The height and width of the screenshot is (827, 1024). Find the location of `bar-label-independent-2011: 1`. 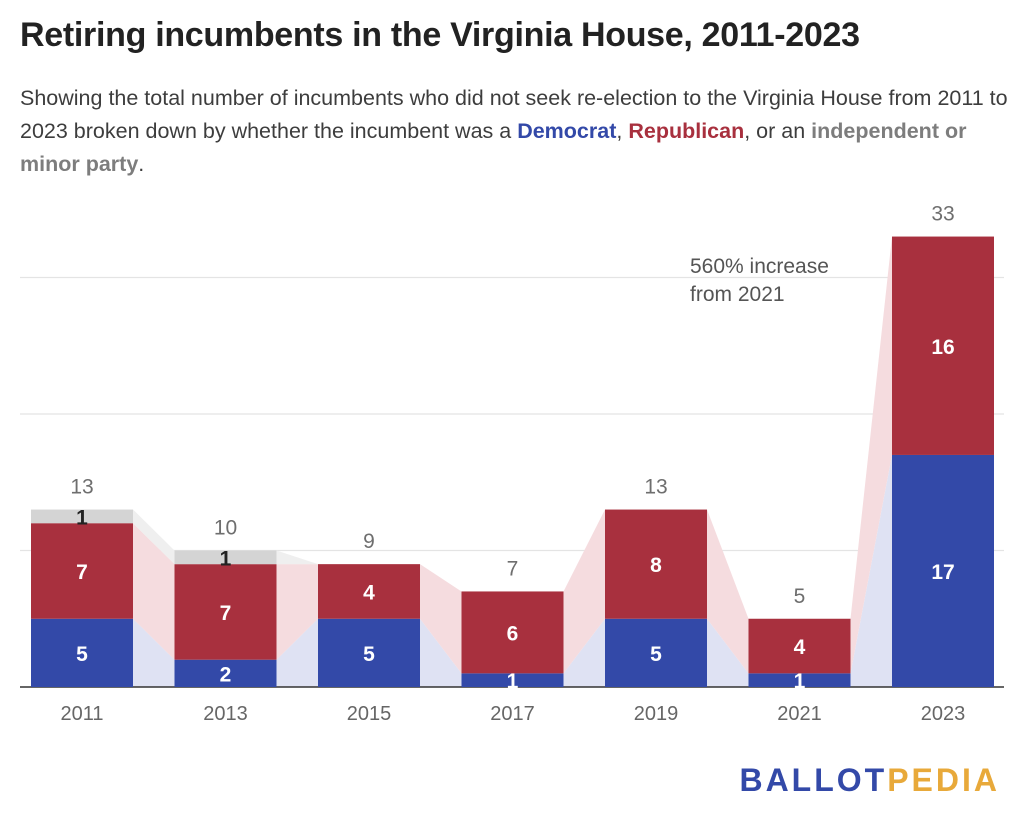

bar-label-independent-2011: 1 is located at coordinates (82, 517).